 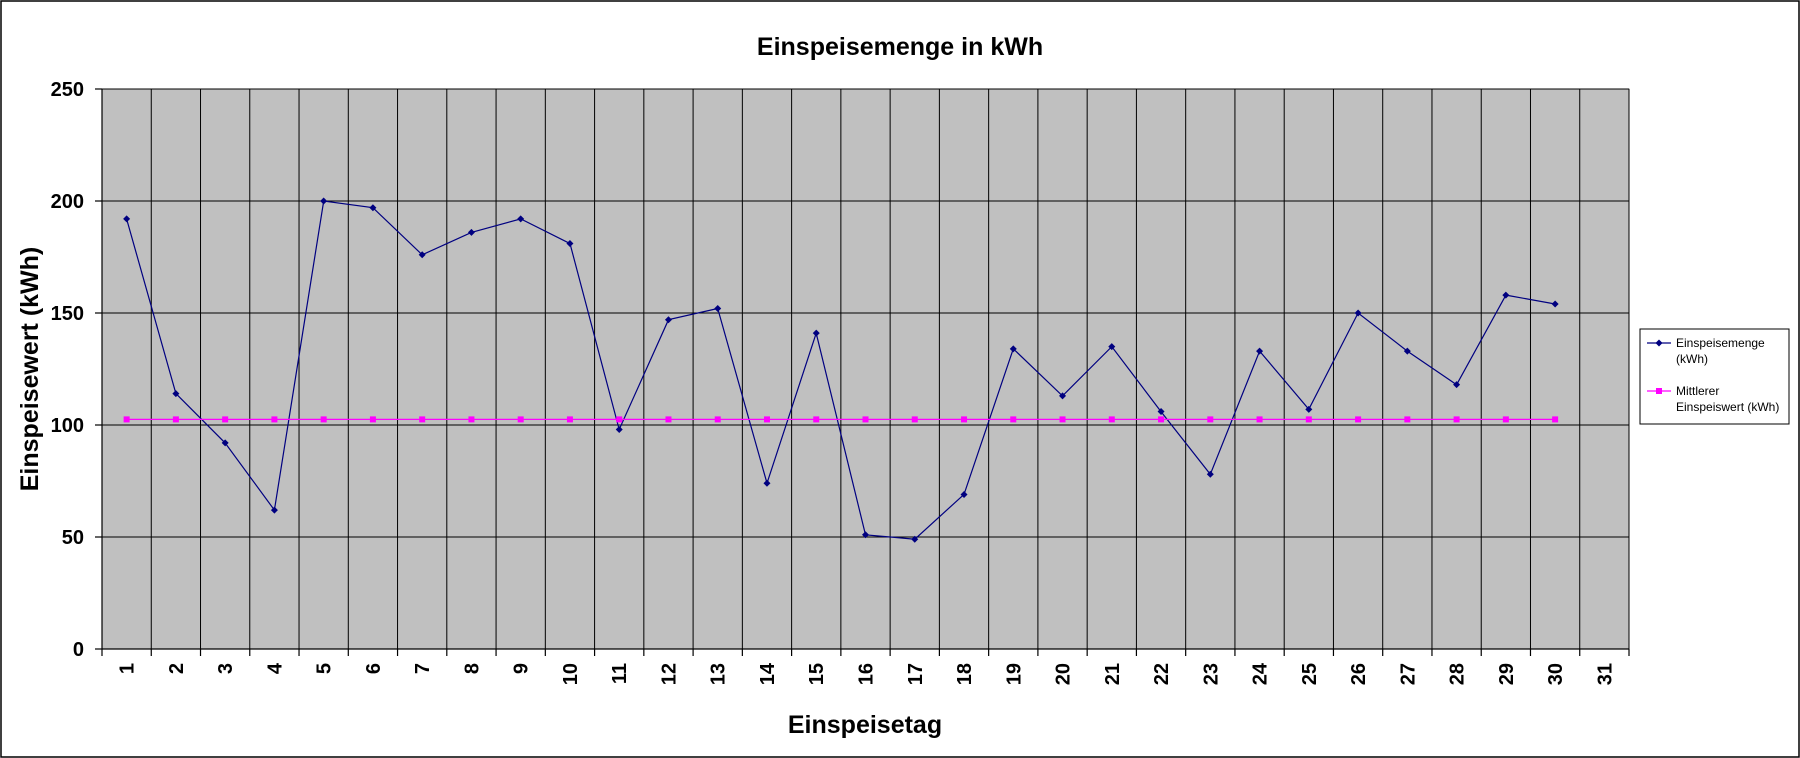 What do you see at coordinates (1408, 674) in the screenshot?
I see `x-tick-label: 27` at bounding box center [1408, 674].